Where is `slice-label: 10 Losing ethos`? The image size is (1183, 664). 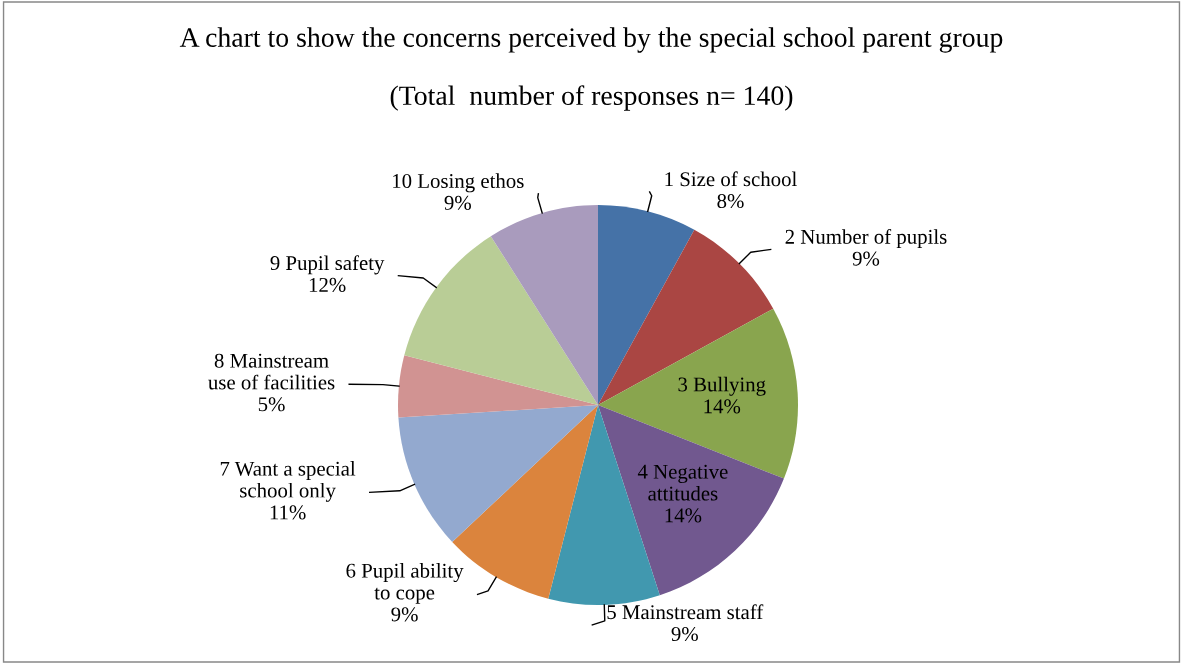 slice-label: 10 Losing ethos is located at coordinates (458, 183).